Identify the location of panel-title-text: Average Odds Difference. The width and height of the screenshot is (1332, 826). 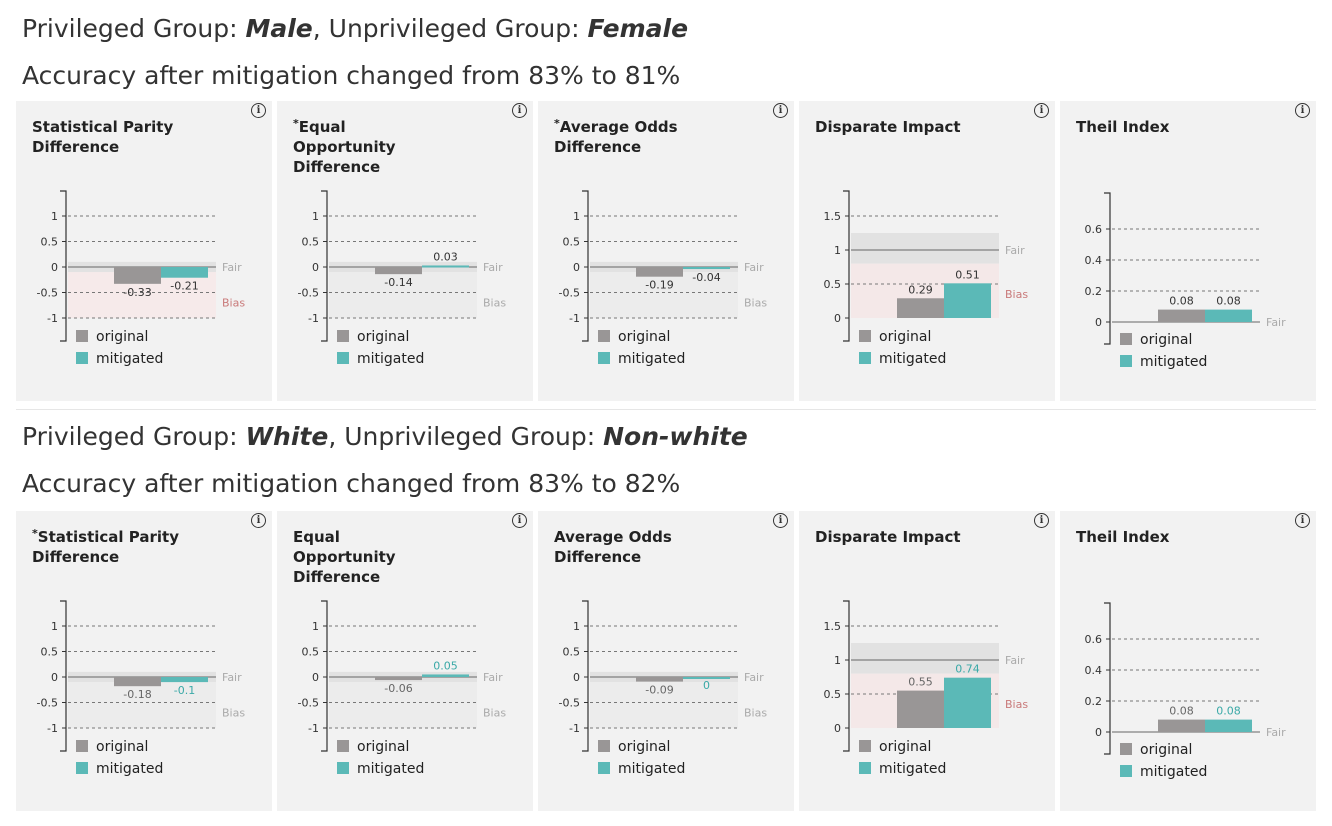
(616, 137).